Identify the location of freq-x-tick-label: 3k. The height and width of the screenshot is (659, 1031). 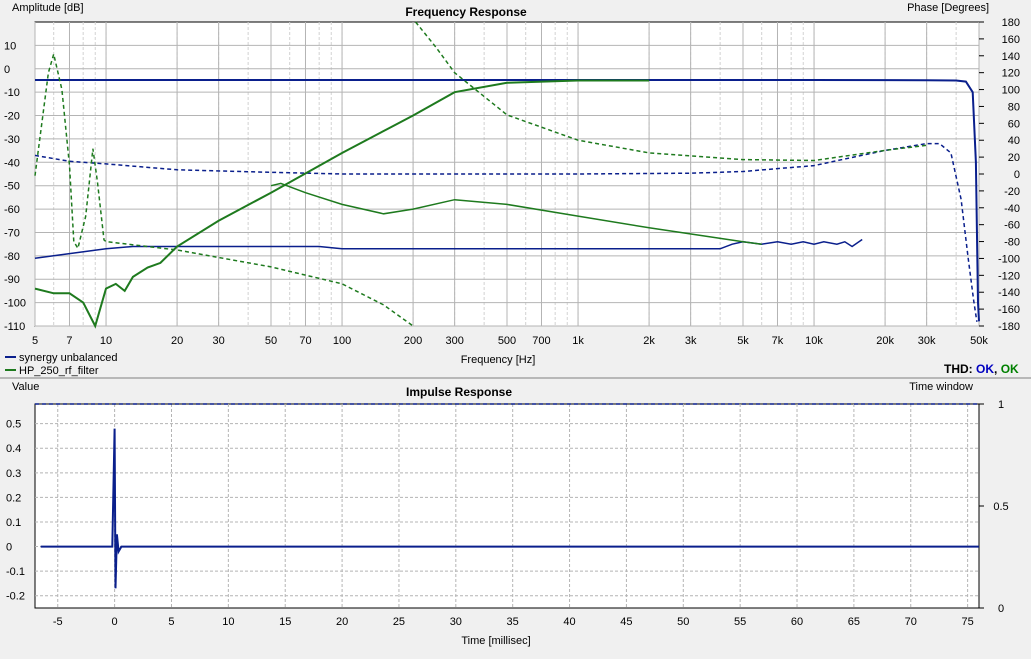
(691, 341).